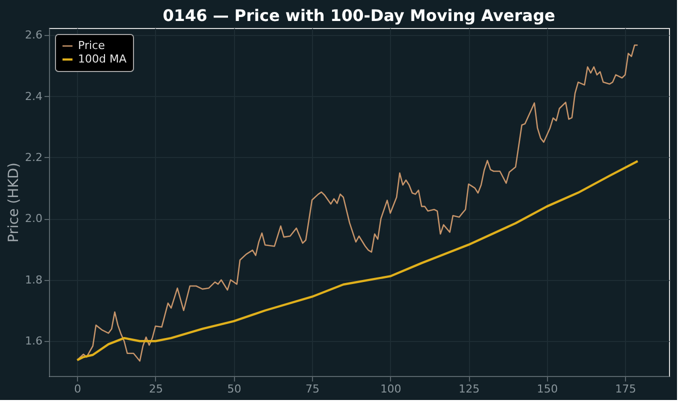 This screenshot has height=419, width=690. Describe the element at coordinates (469, 389) in the screenshot. I see `x-tick-label: 125` at that location.